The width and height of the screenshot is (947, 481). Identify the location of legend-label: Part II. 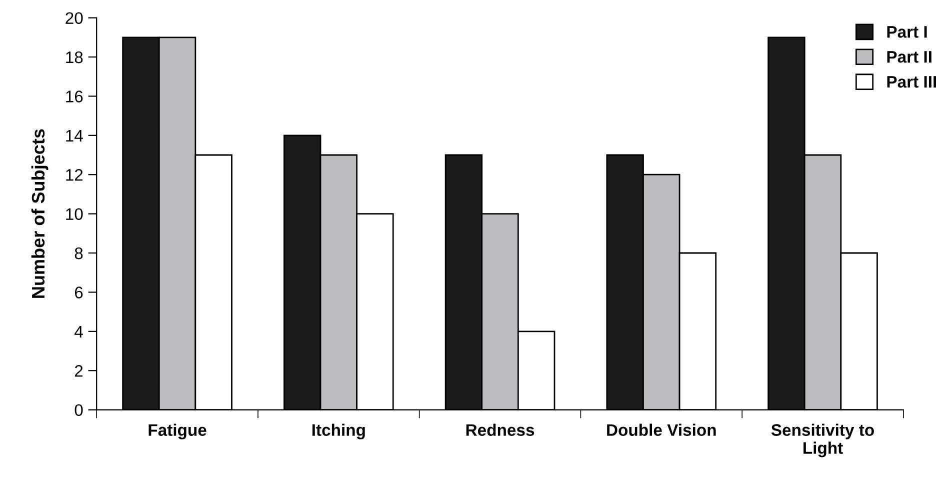
(909, 57).